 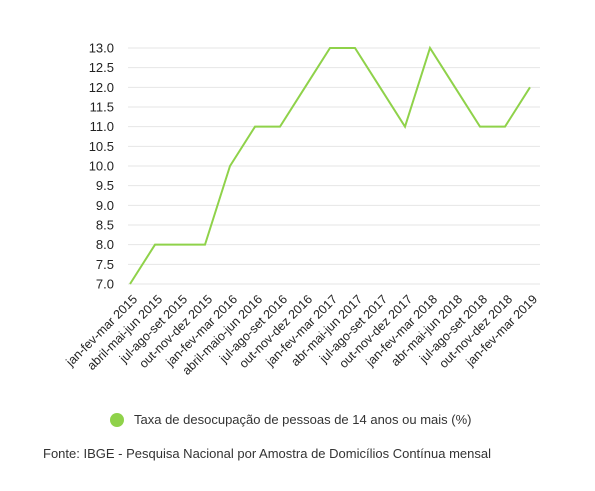 I want to click on y-tick-label: 8.0, so click(x=105, y=244).